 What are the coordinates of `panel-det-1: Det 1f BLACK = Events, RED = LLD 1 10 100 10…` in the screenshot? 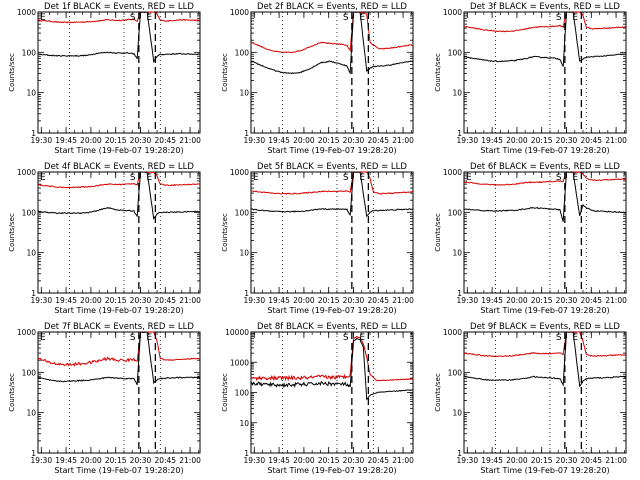 It's located at (104, 78).